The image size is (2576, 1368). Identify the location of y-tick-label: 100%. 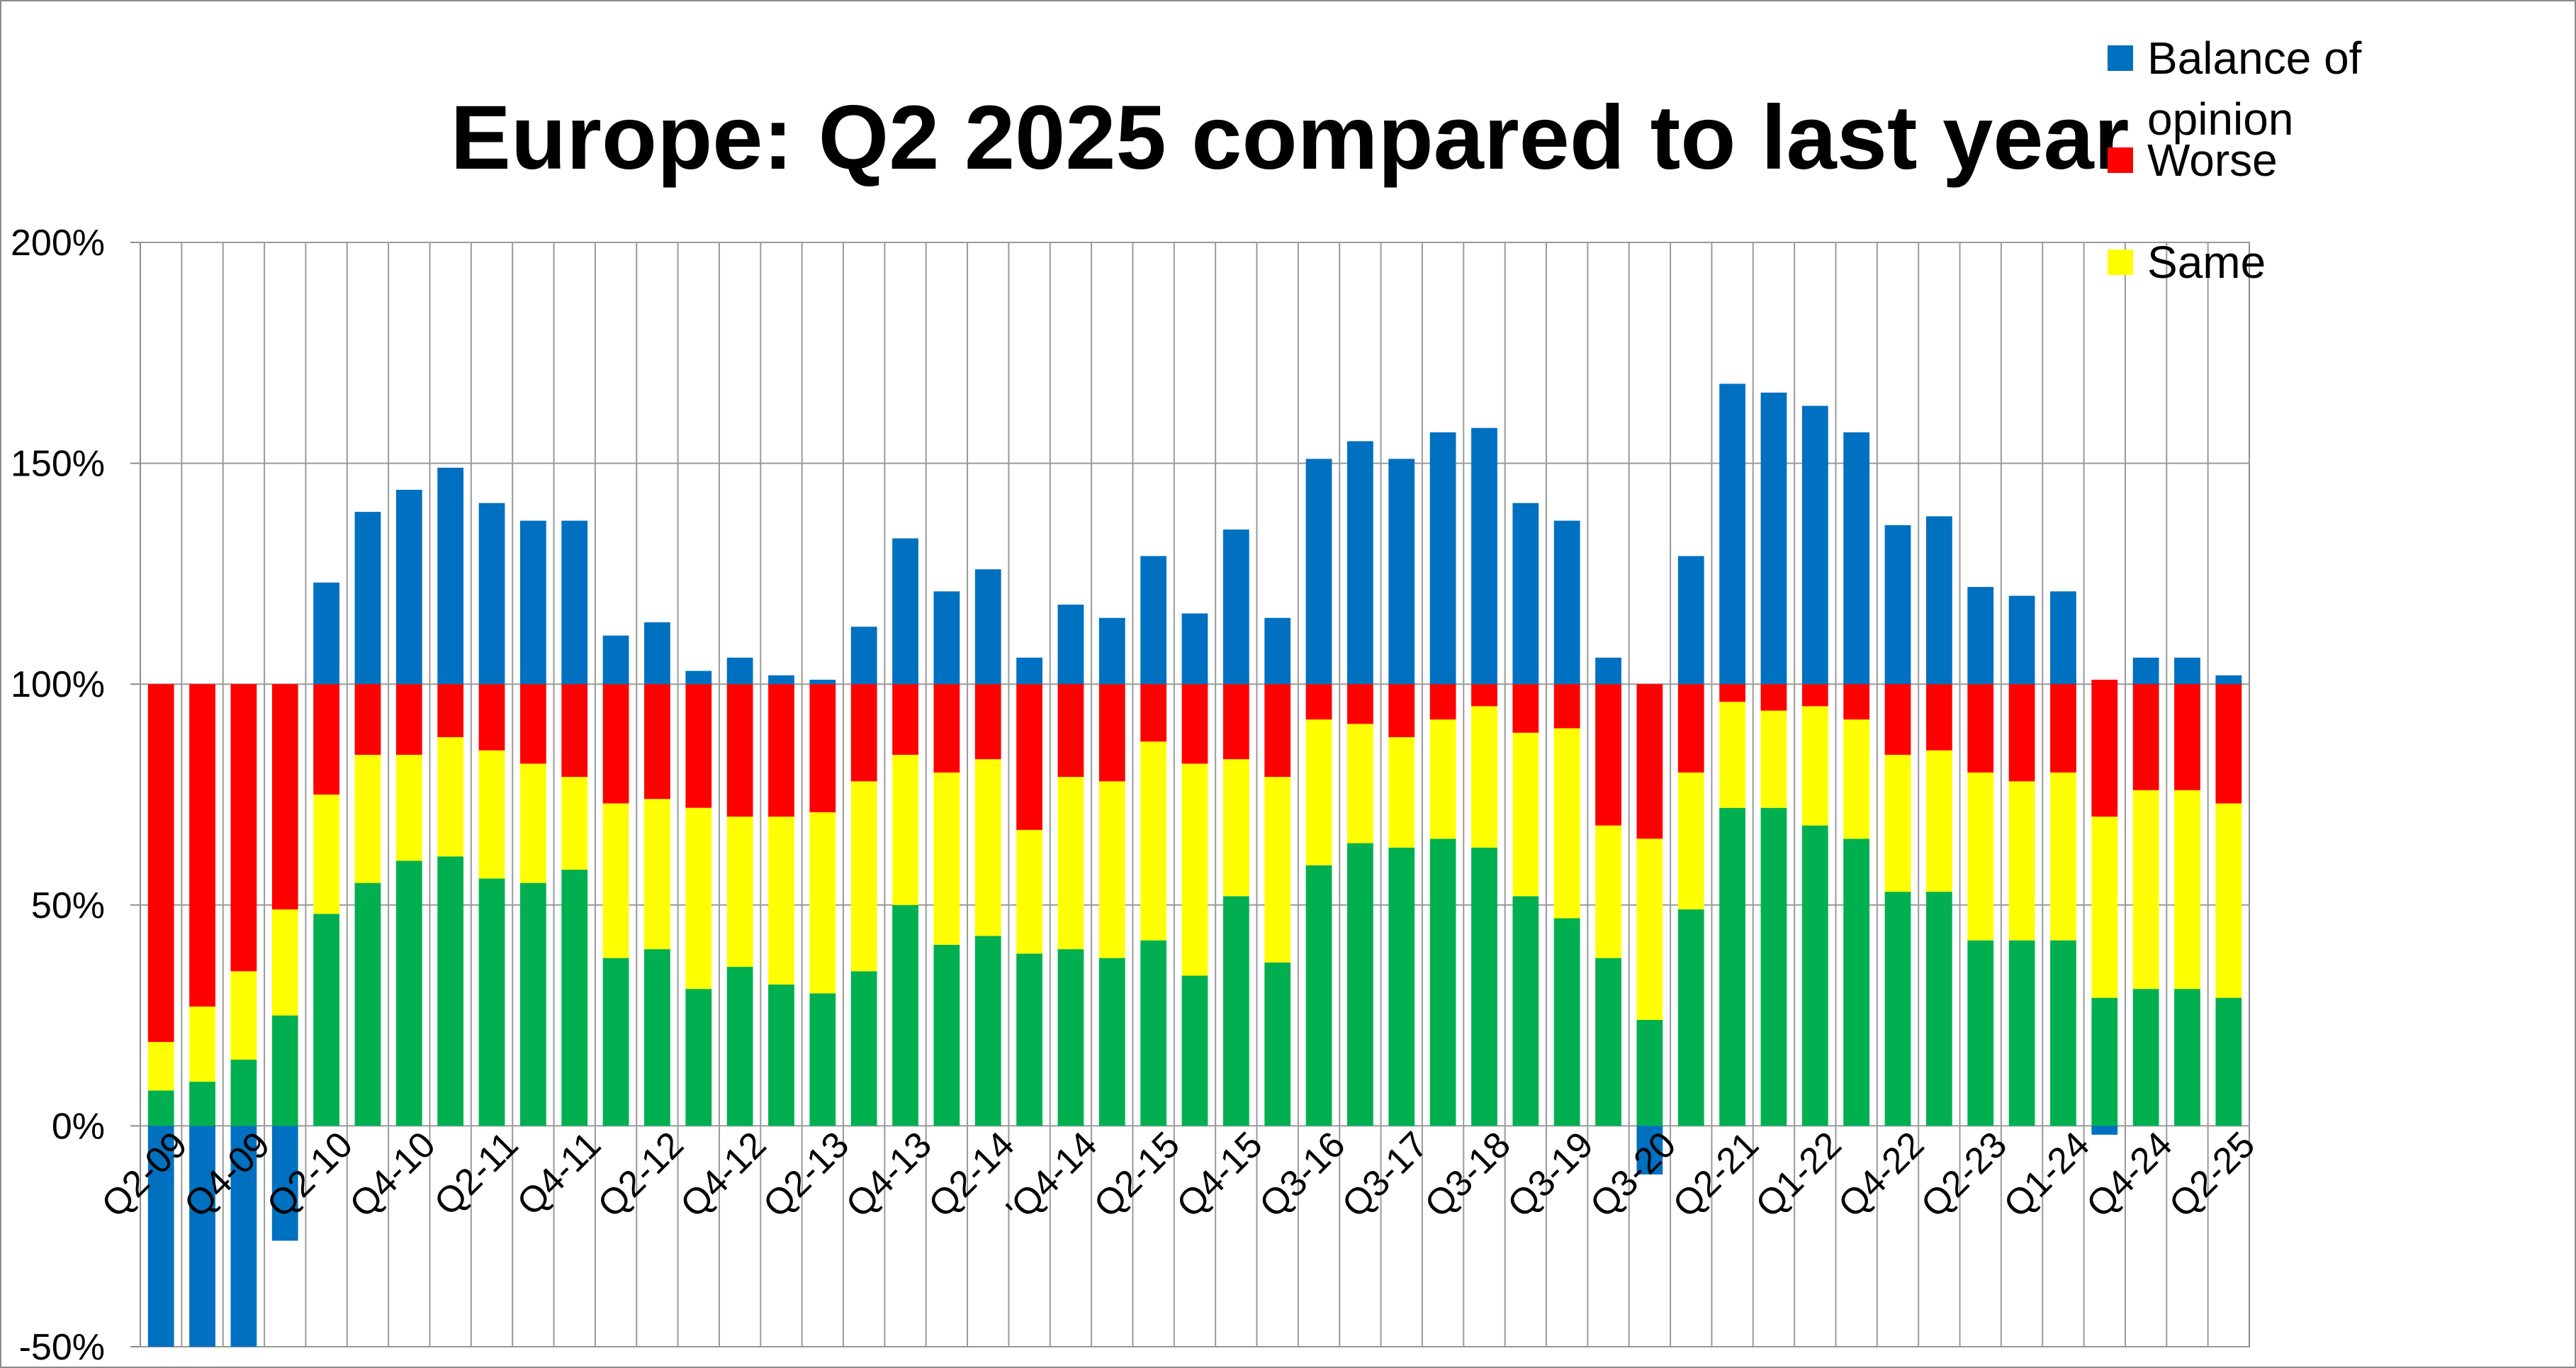
(58, 684).